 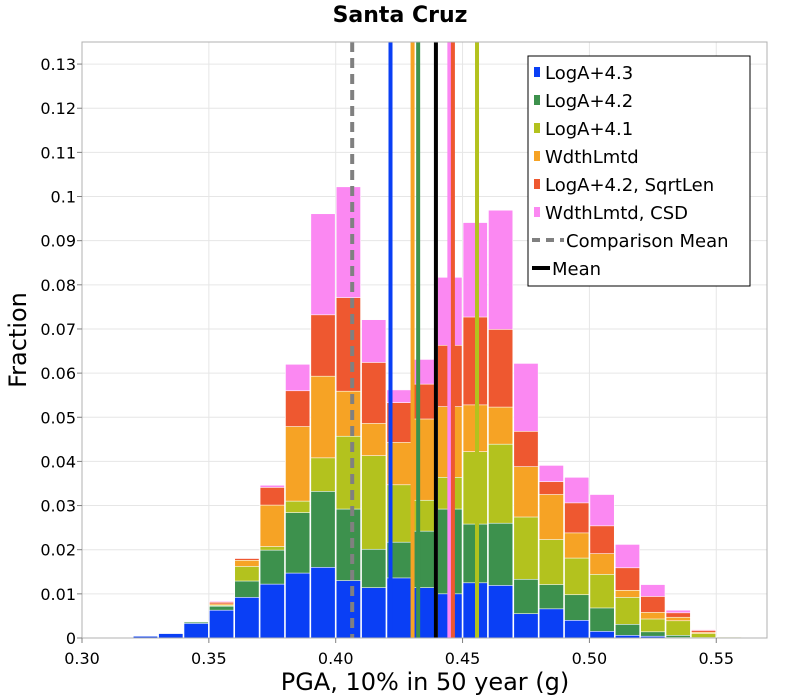 What do you see at coordinates (58, 594) in the screenshot?
I see `y-tick-label: 0.01` at bounding box center [58, 594].